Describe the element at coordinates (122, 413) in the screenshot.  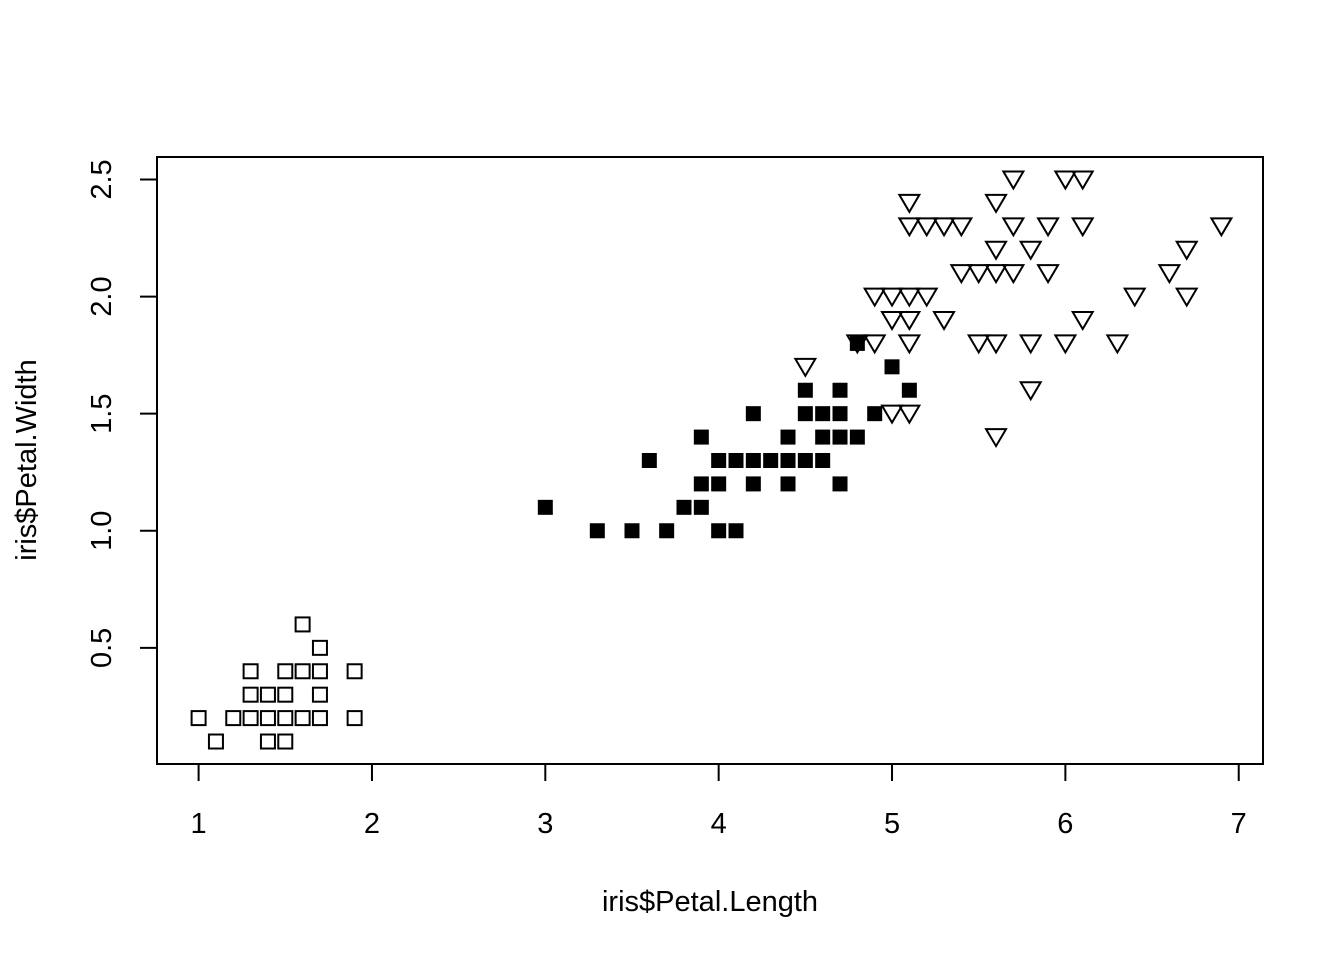
I see `y-axis: 0.5 1.0 1.5 2.0 2.5` at that location.